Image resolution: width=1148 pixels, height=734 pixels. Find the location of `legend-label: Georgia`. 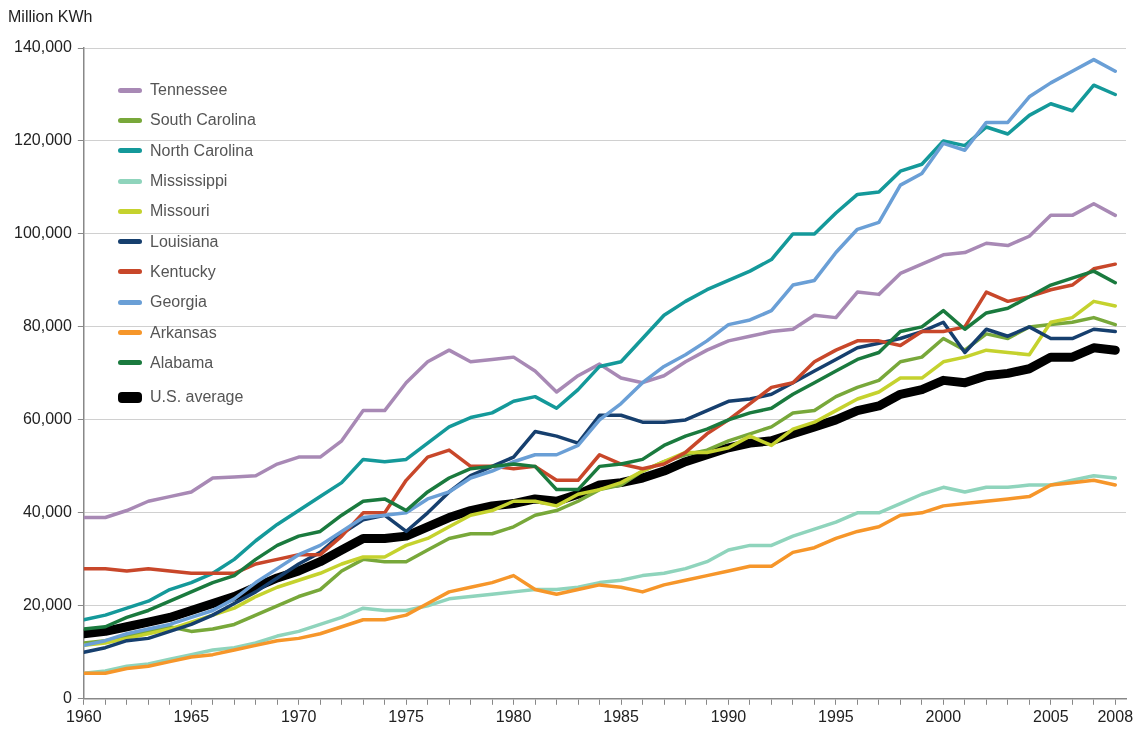

legend-label: Georgia is located at coordinates (178, 302).